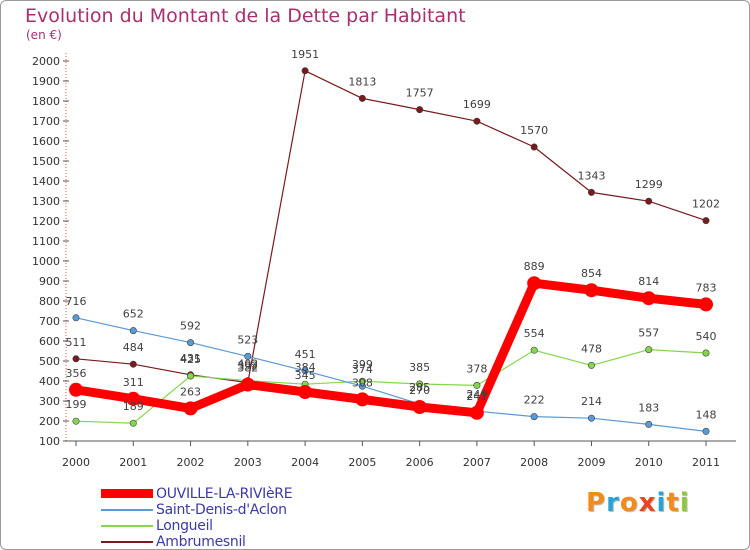 This screenshot has width=750, height=550. Describe the element at coordinates (247, 364) in the screenshot. I see `series-1-value-label: 402` at that location.